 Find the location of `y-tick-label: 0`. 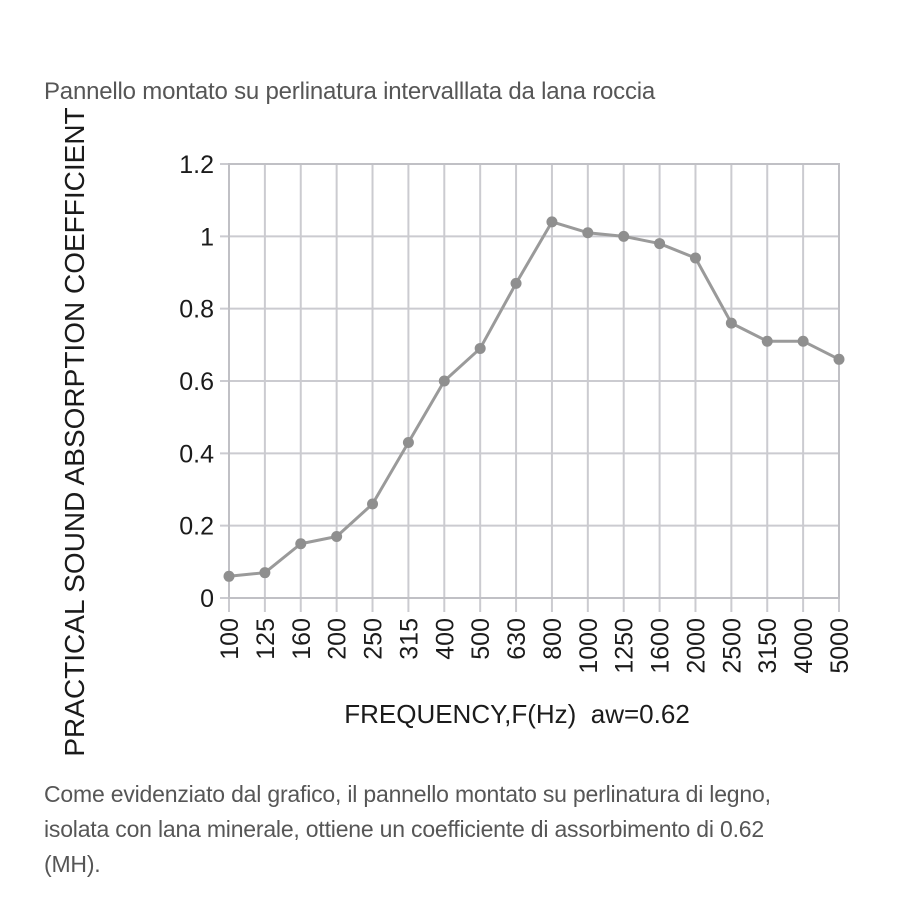

y-tick-label: 0 is located at coordinates (207, 599).